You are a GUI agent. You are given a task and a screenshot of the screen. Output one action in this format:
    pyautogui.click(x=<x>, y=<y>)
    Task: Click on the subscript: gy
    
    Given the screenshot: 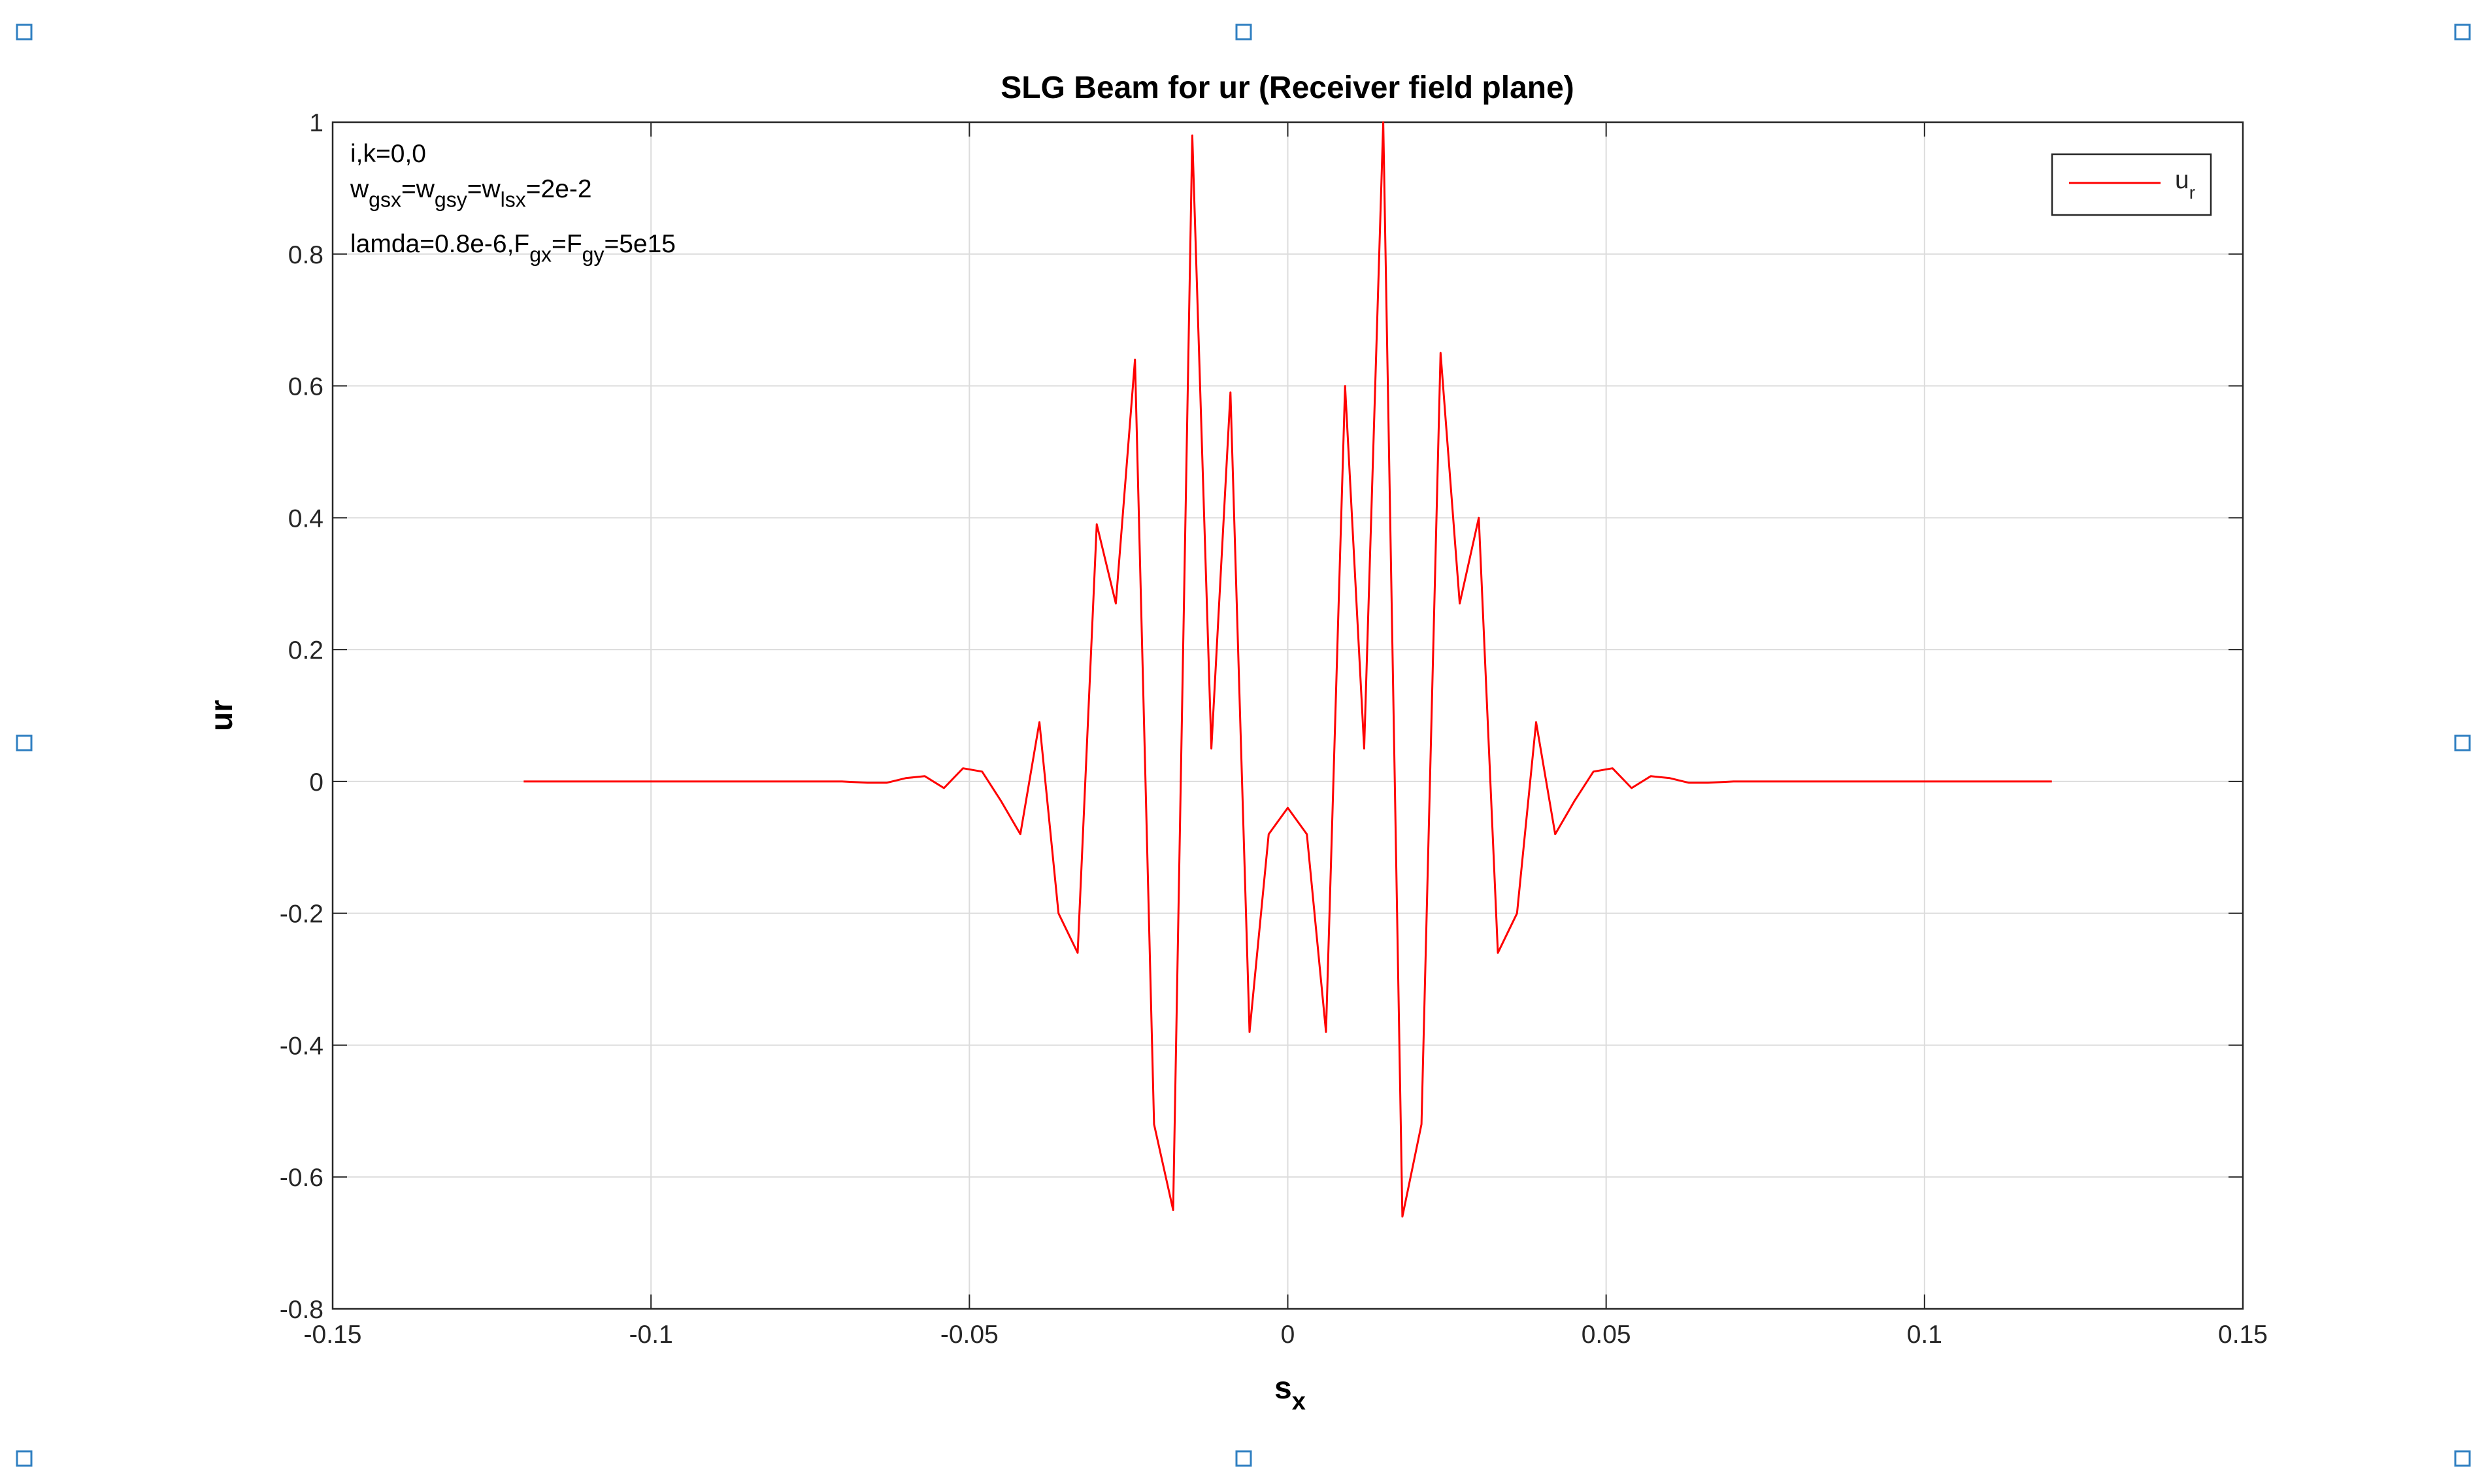 What is the action you would take?
    pyautogui.click(x=593, y=254)
    